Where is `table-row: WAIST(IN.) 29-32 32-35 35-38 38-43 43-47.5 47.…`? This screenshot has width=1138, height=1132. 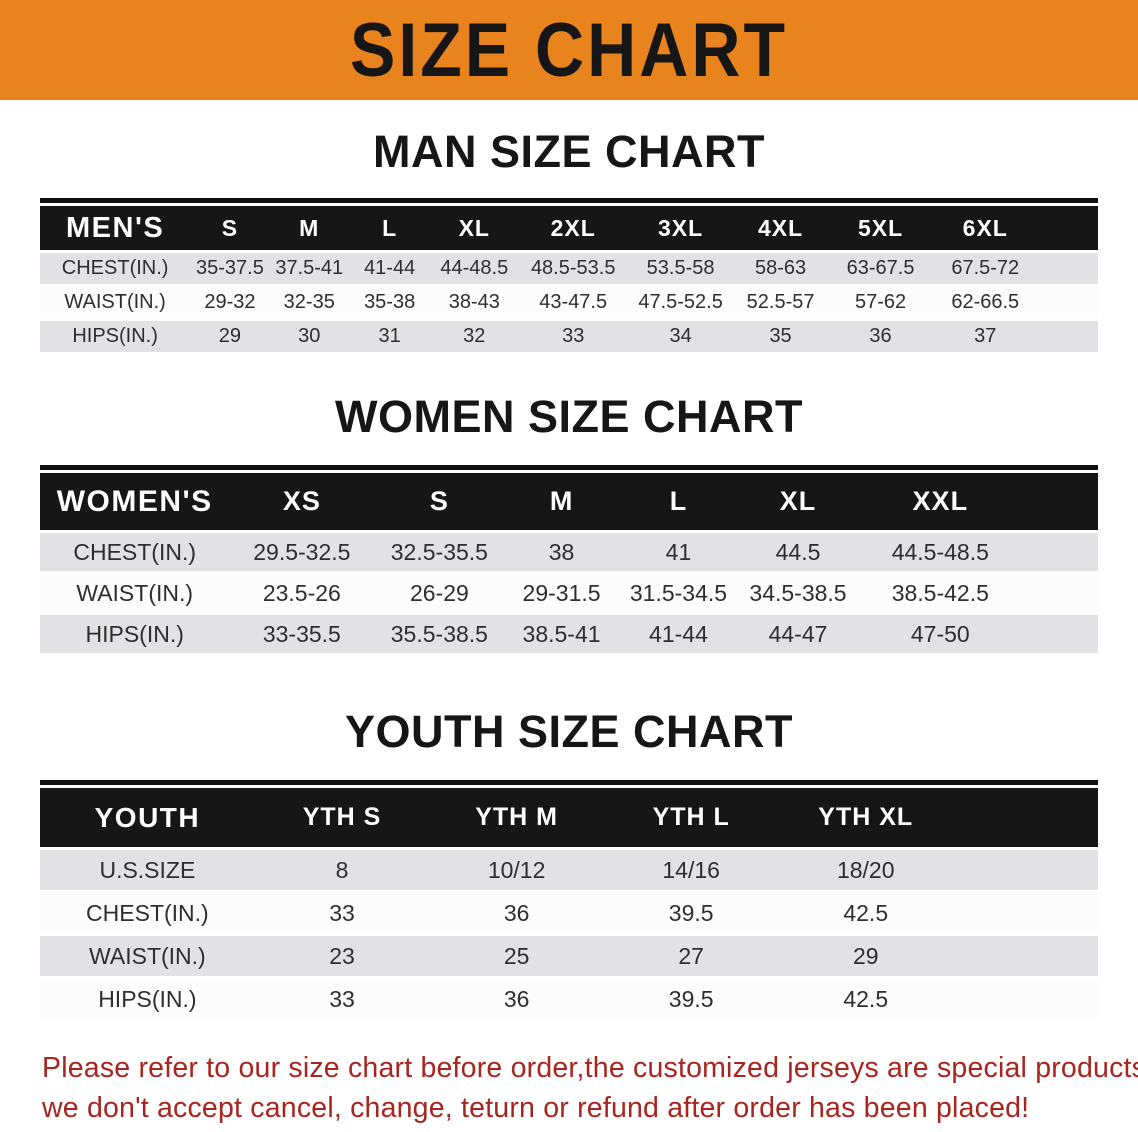 table-row: WAIST(IN.) 29-32 32-35 35-38 38-43 43-47.5 47.… is located at coordinates (569, 302).